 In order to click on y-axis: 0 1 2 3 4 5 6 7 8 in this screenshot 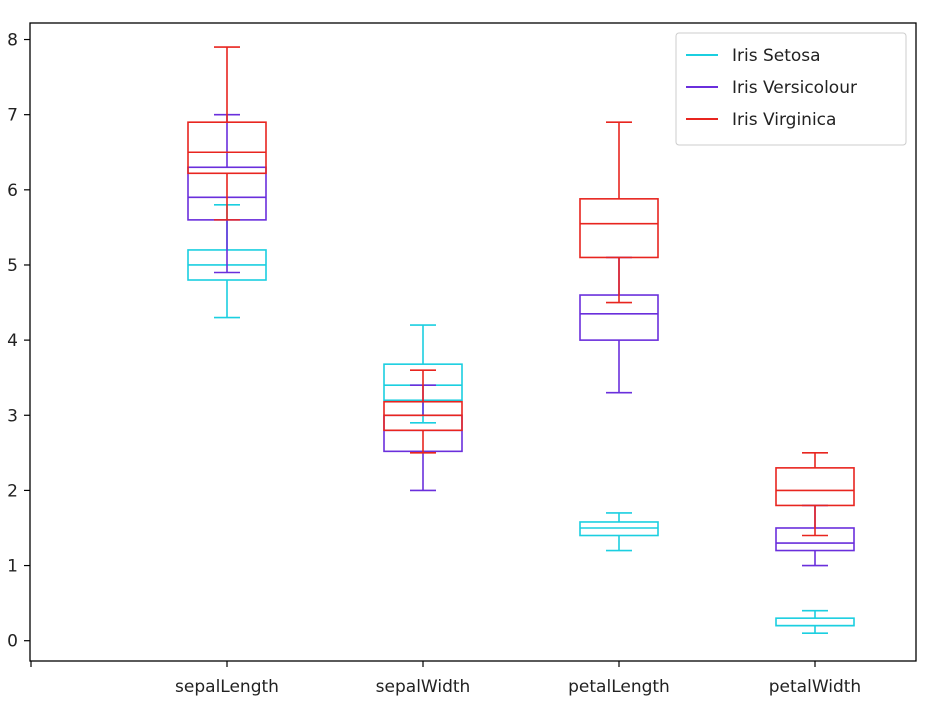, I will do `click(18, 341)`.